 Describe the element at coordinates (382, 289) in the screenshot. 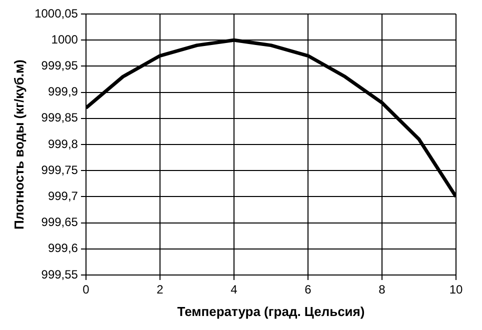

I see `x-tick-label: 8` at that location.